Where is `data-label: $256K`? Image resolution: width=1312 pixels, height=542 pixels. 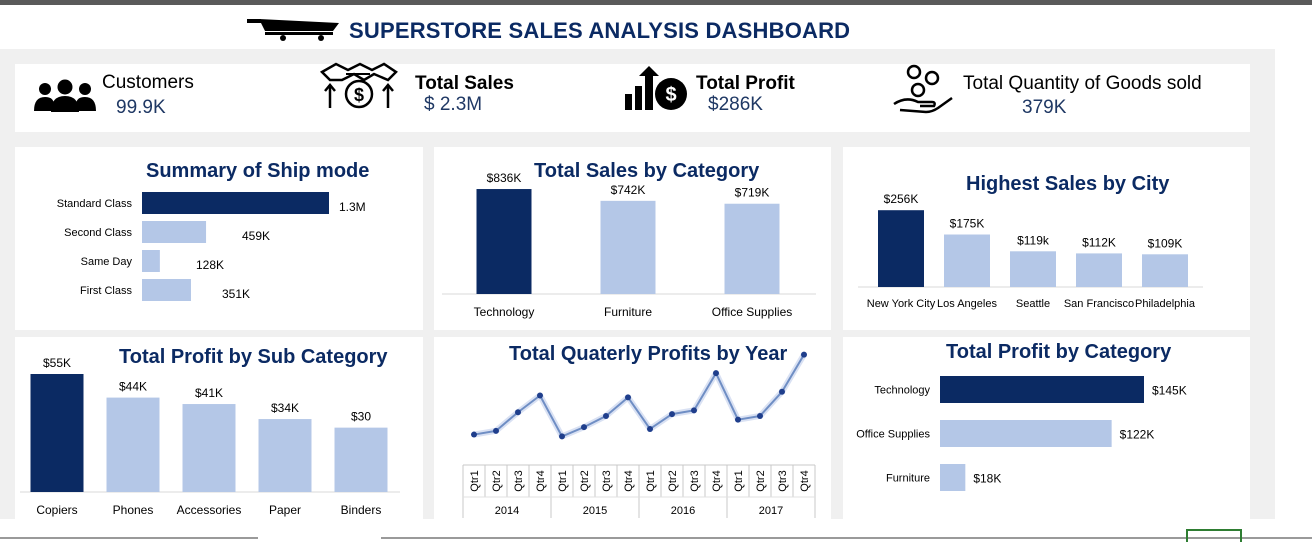
data-label: $256K is located at coordinates (901, 199).